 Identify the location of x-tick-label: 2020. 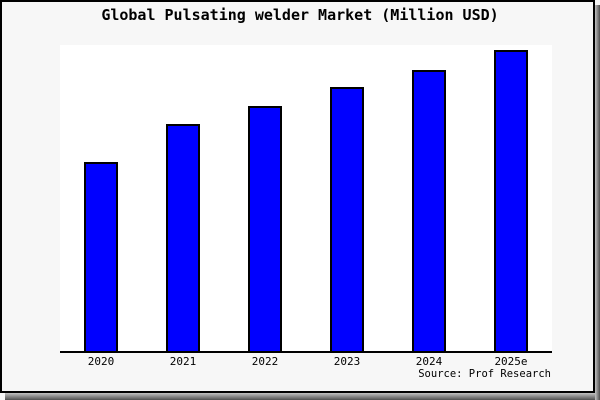
(101, 361).